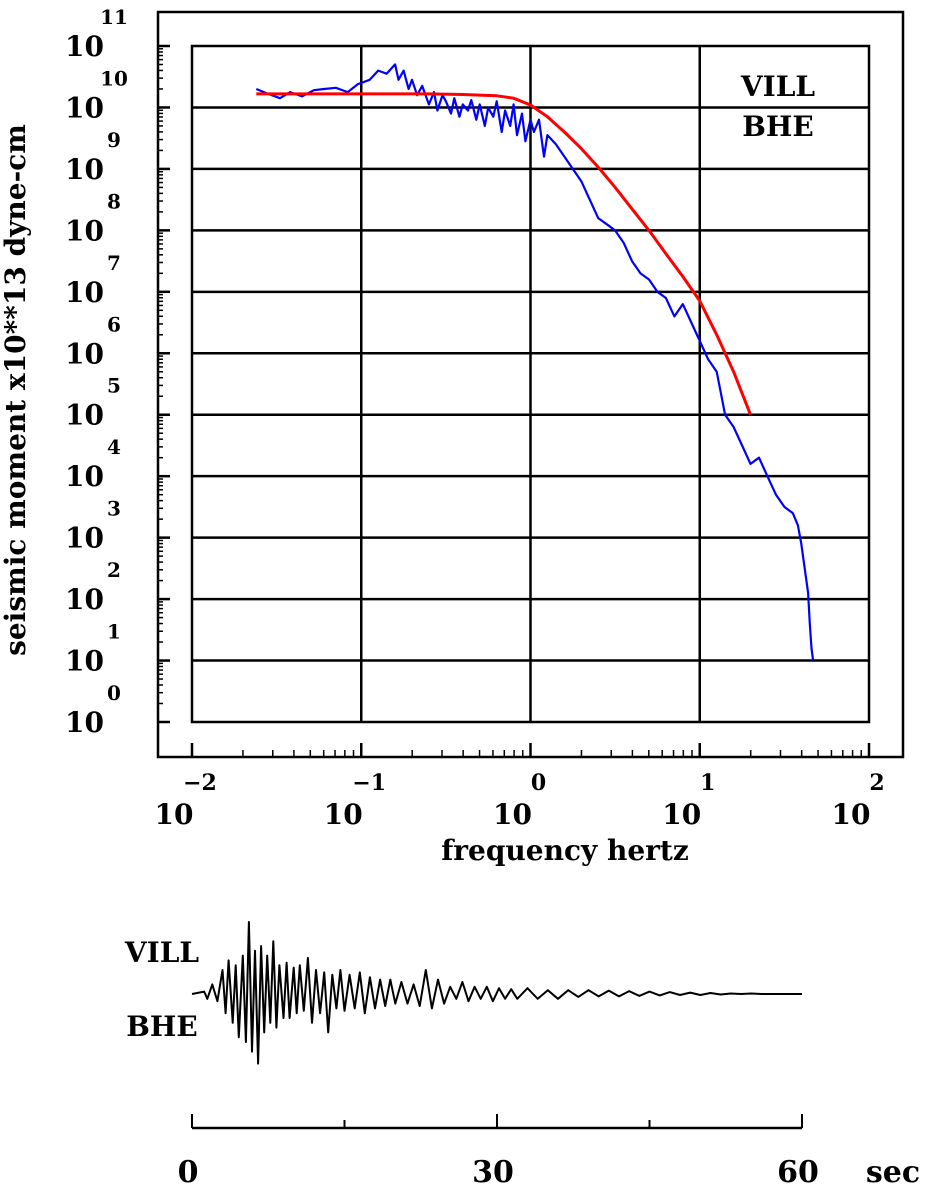 The width and height of the screenshot is (928, 1184). I want to click on y-tick-exponent: 6, so click(114, 324).